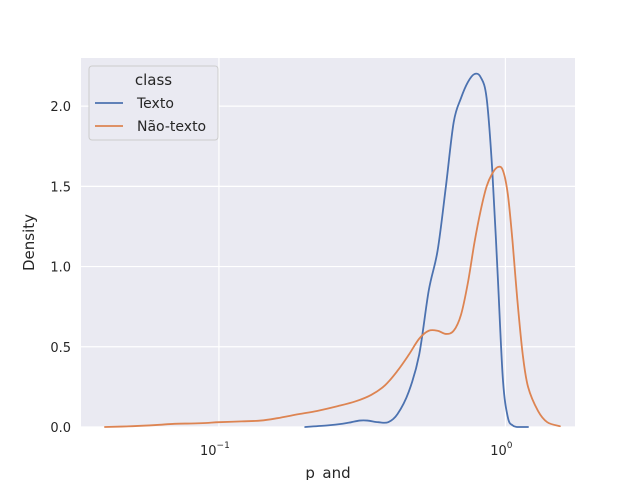 This screenshot has height=480, width=640. What do you see at coordinates (327, 472) in the screenshot?
I see `x-axis-label: p_and` at bounding box center [327, 472].